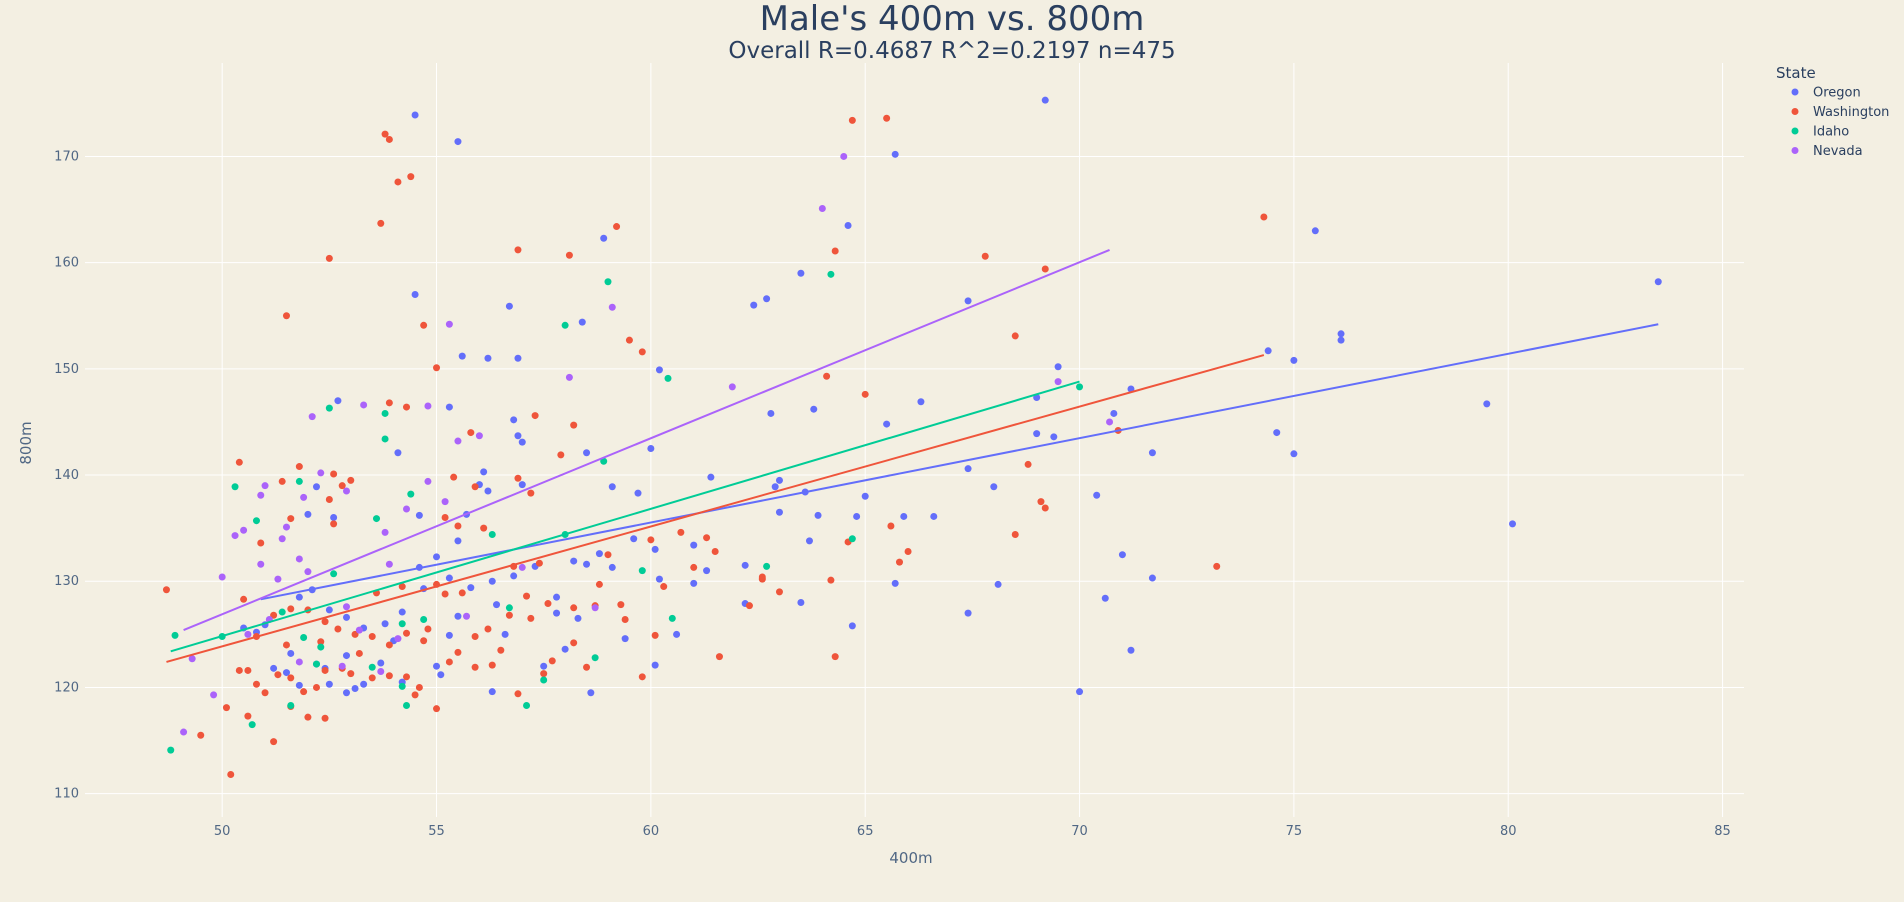 This screenshot has width=1904, height=902. Describe the element at coordinates (1851, 112) in the screenshot. I see `legend-label: Washington` at that location.